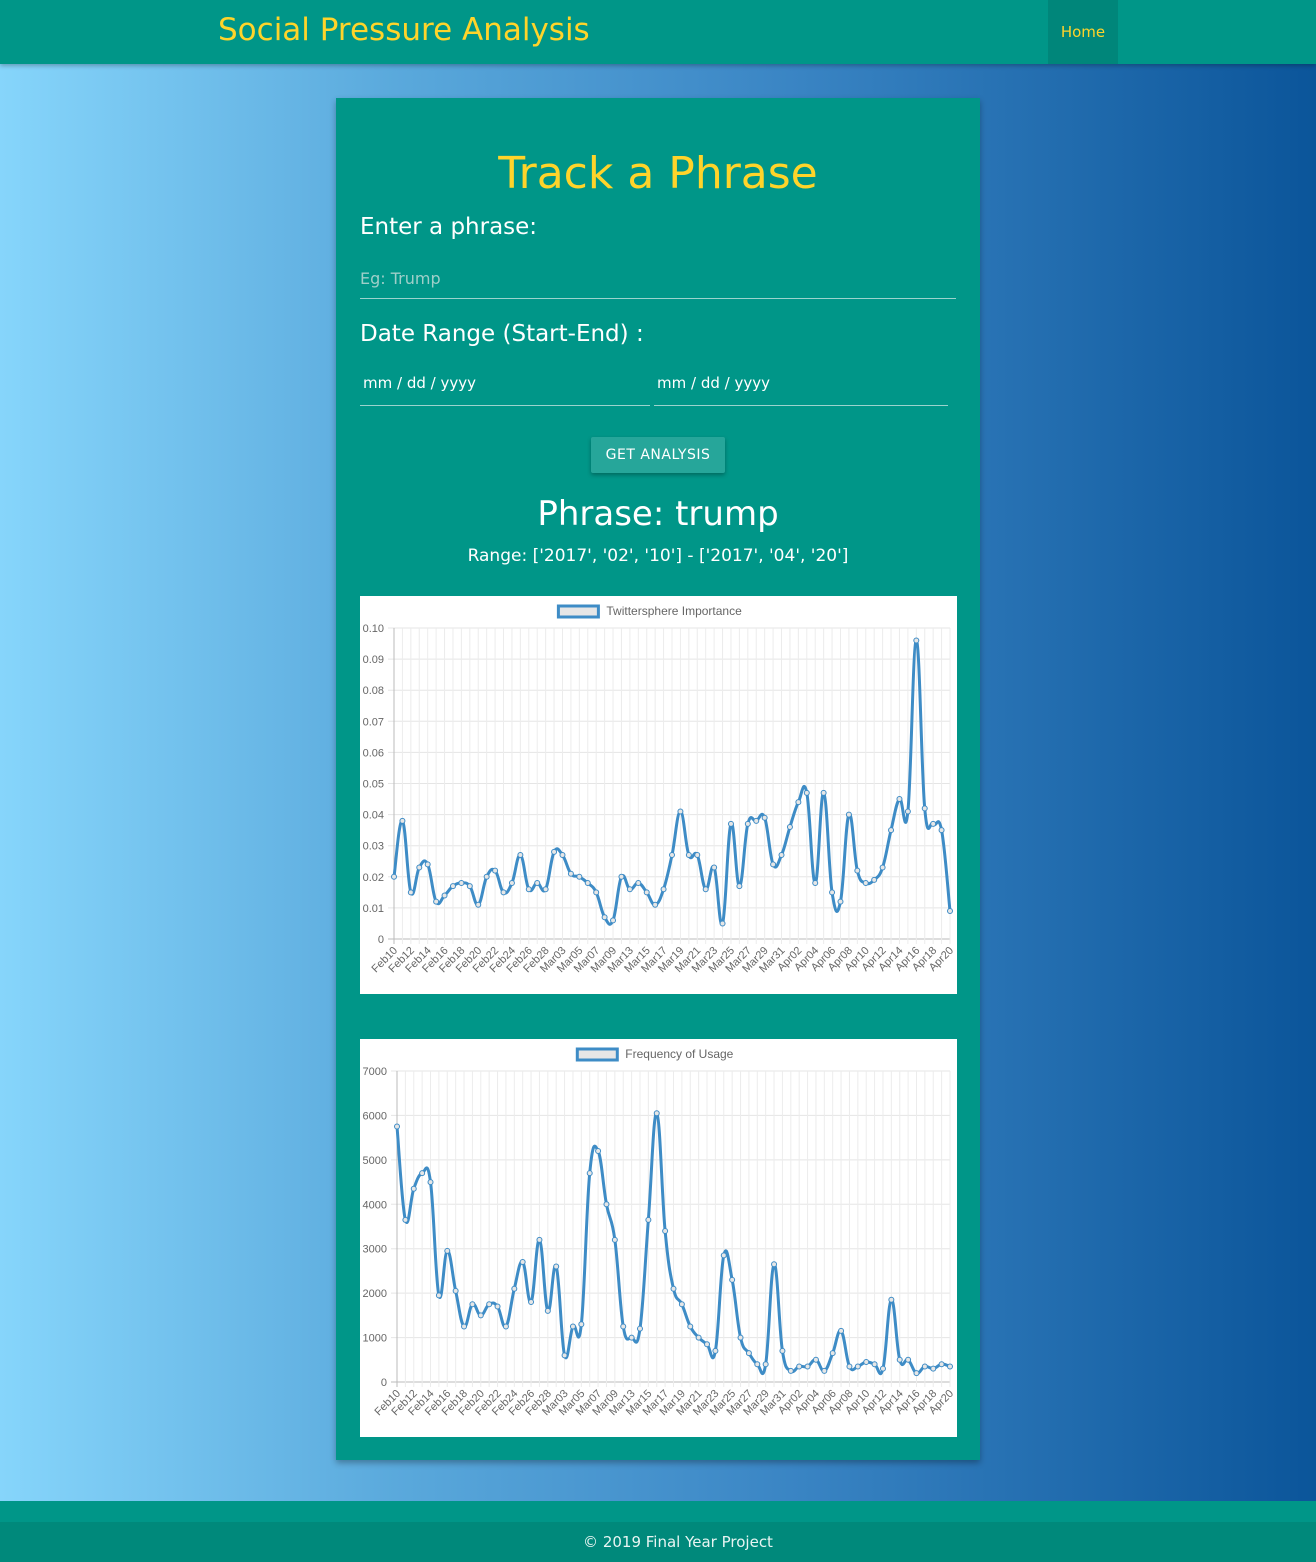 This screenshot has height=1562, width=1316. I want to click on end-date-input: mm / dd / yyyy, so click(801, 386).